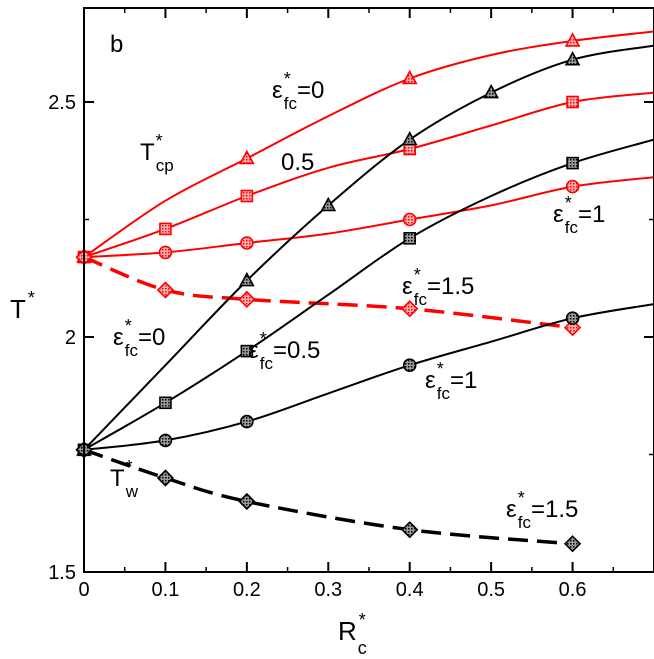 Image resolution: width=654 pixels, height=659 pixels. I want to click on annotation-blk-eps-1: ε* fc=1, so click(451, 381).